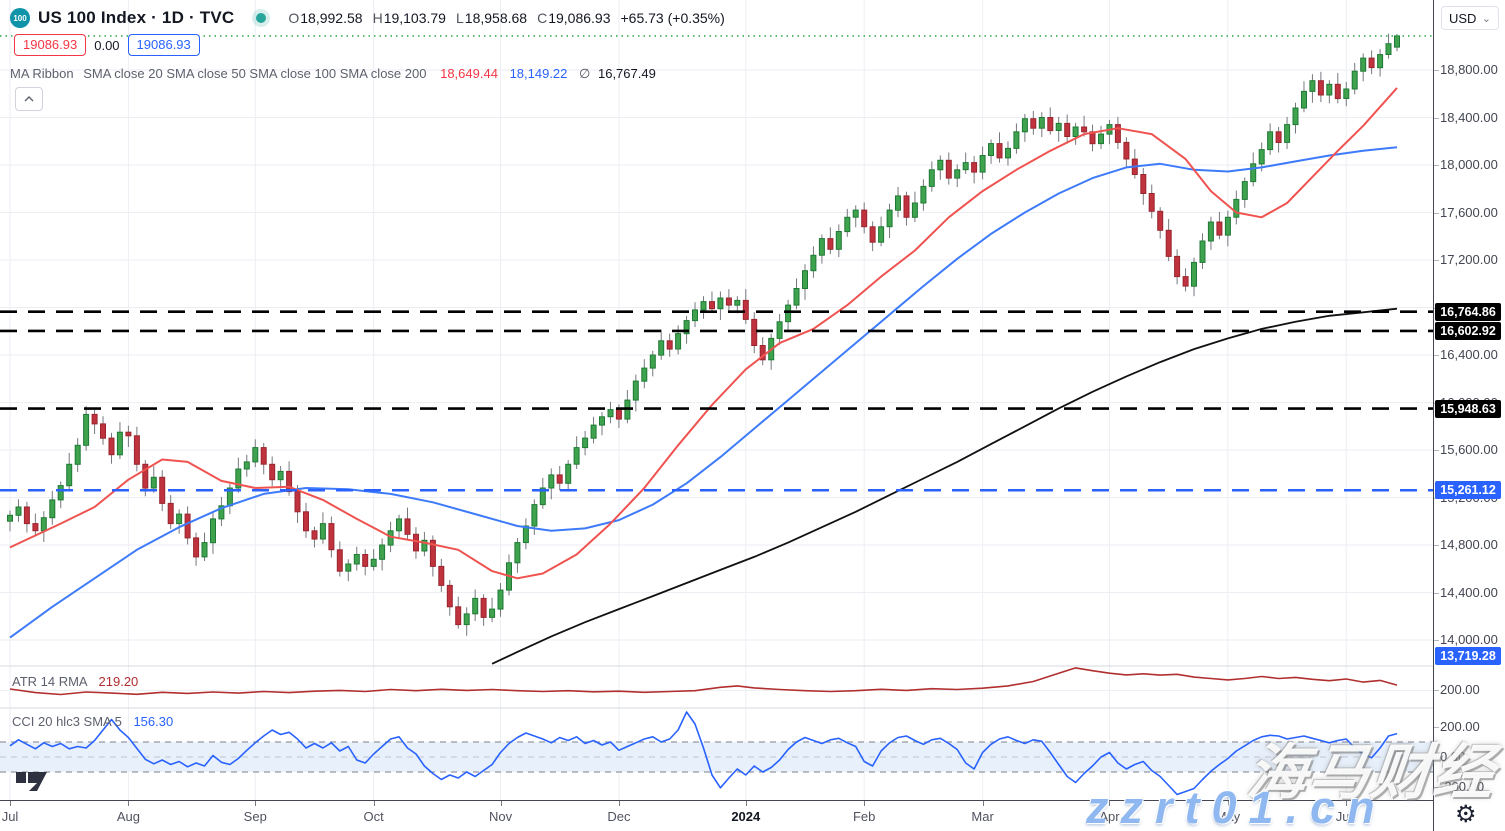 The height and width of the screenshot is (831, 1505). I want to click on price-tag-diff: 0.00, so click(107, 45).